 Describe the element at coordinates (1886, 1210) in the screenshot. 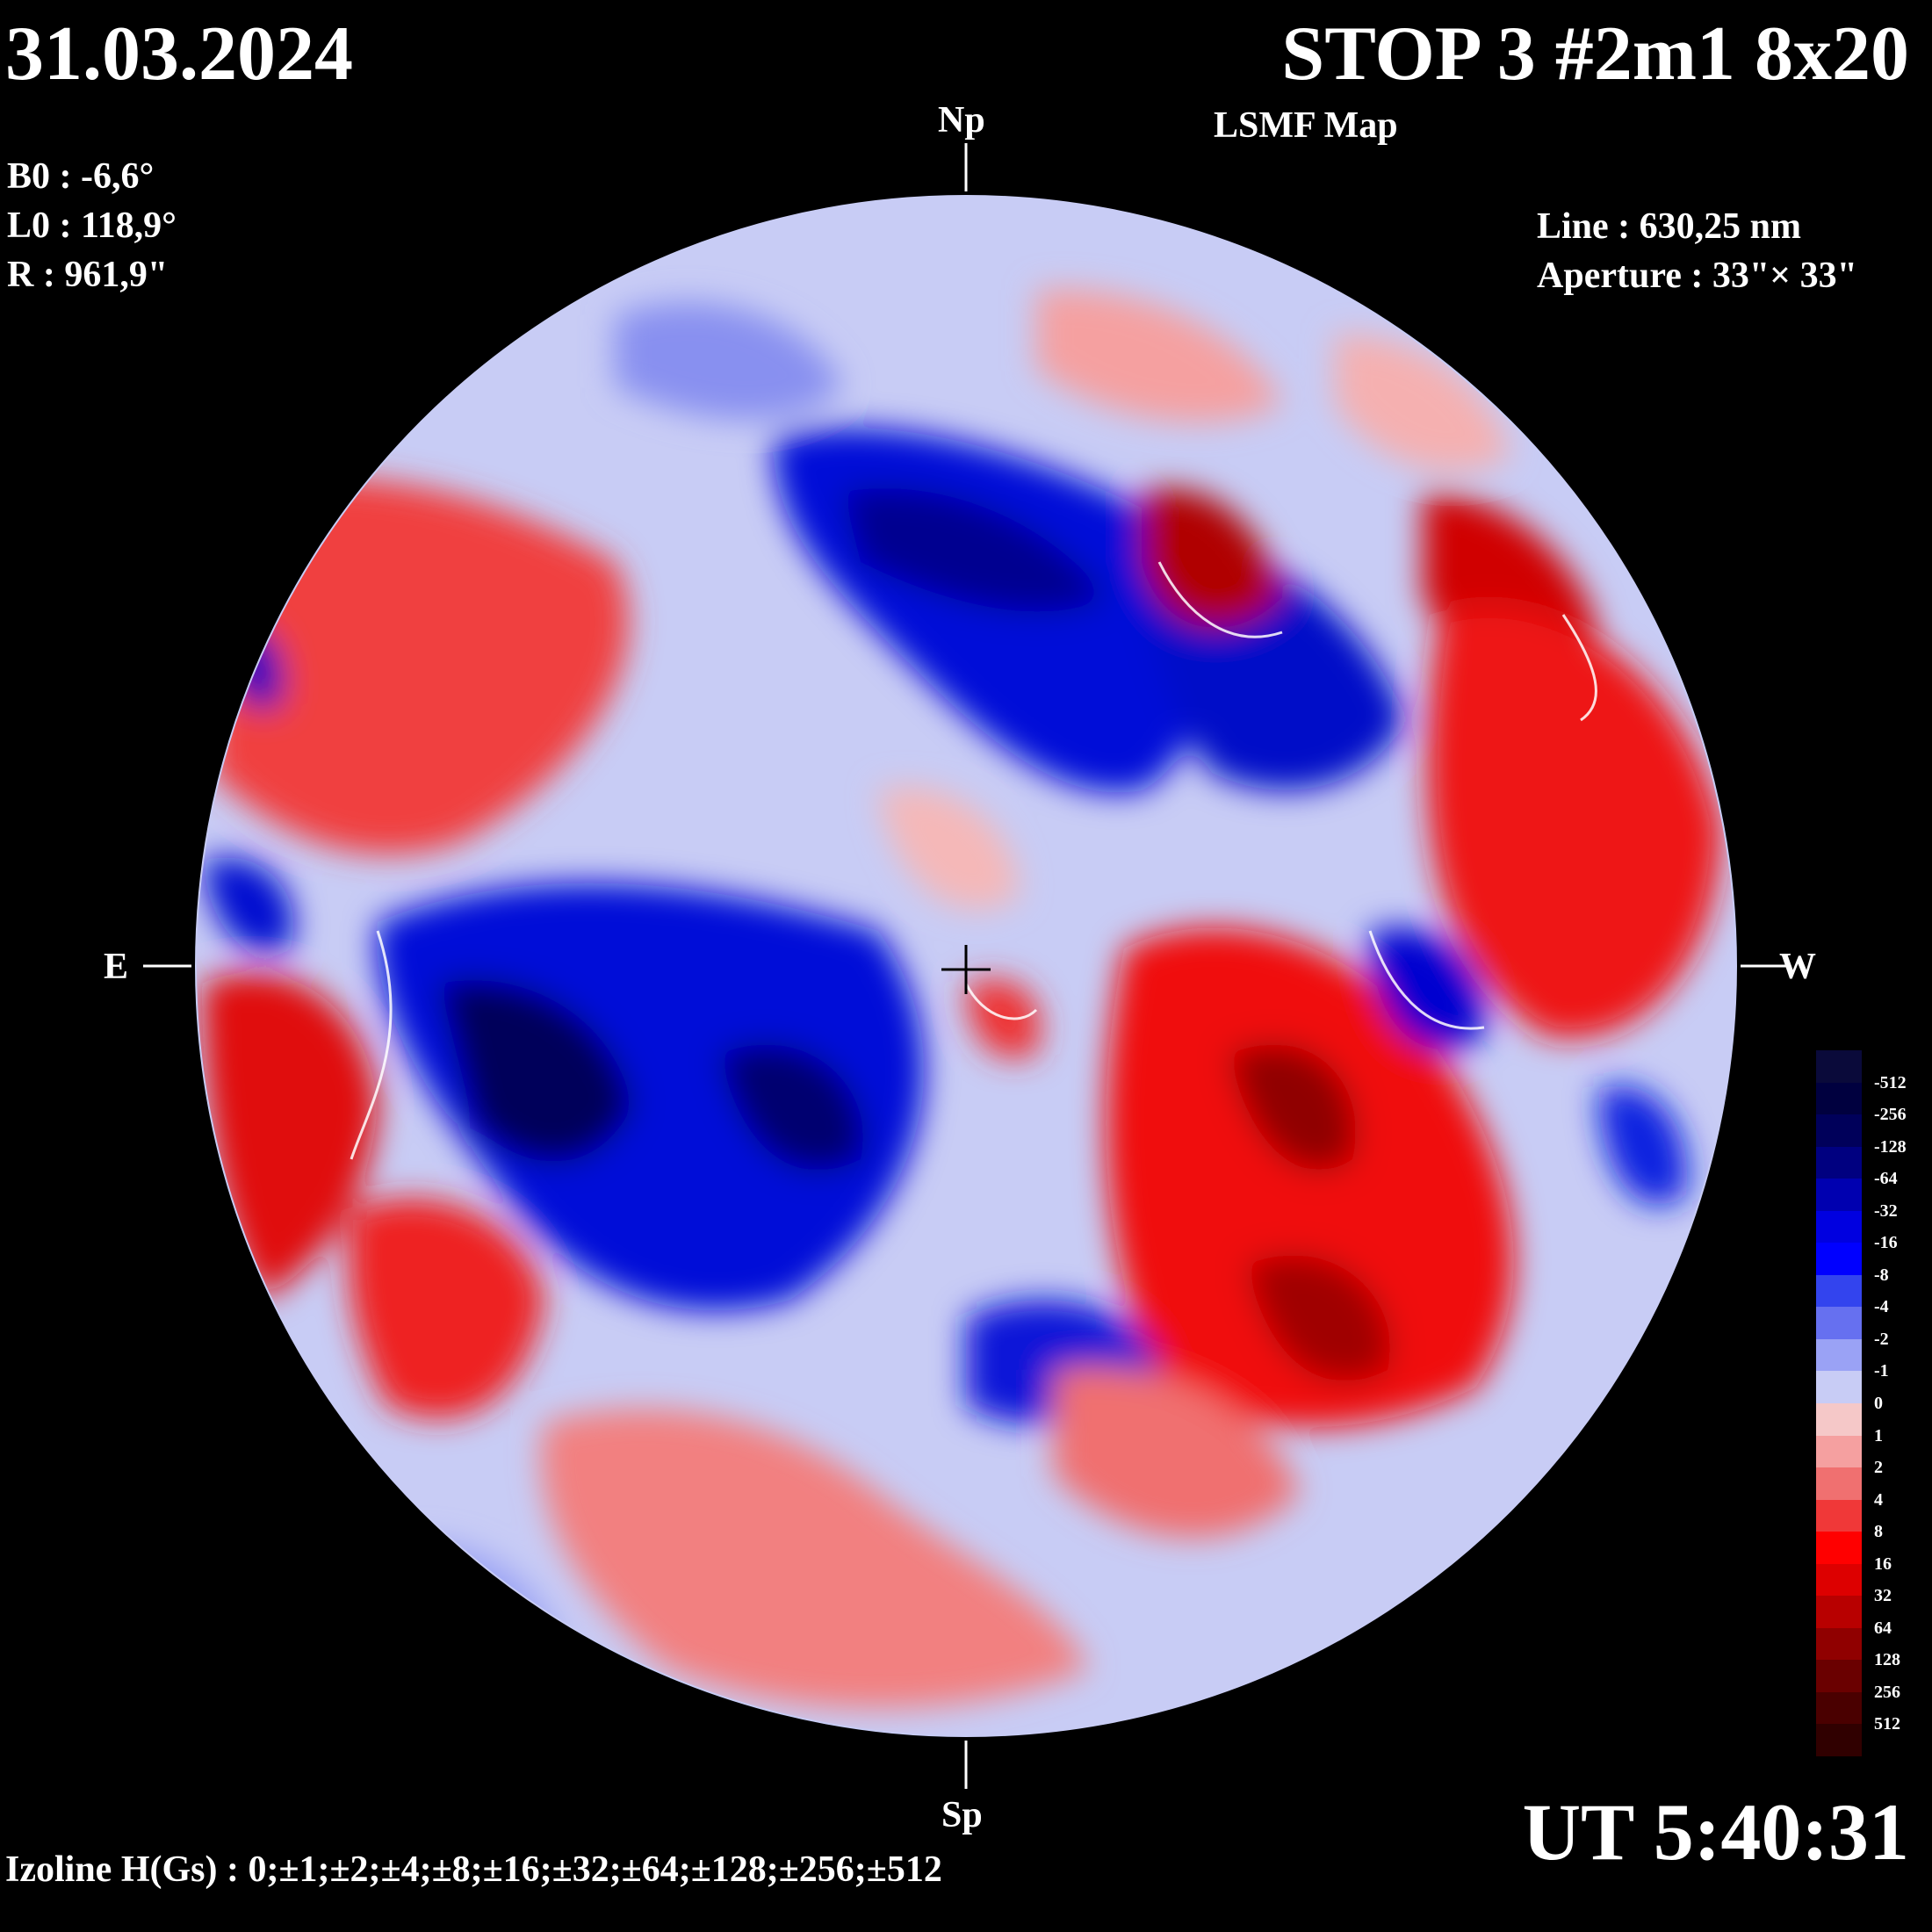

I see `scale-label: -32` at that location.